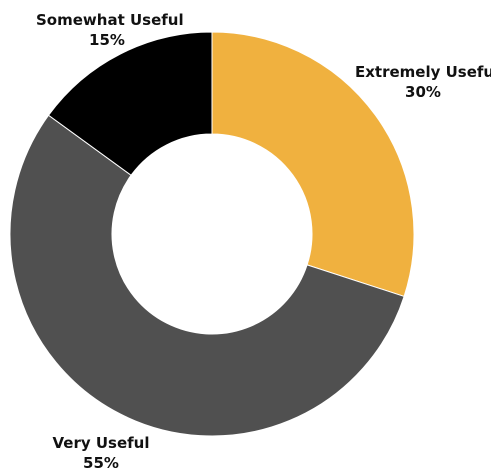 This screenshot has width=491, height=473. I want to click on slice-value-very-useful: 55%, so click(101, 463).